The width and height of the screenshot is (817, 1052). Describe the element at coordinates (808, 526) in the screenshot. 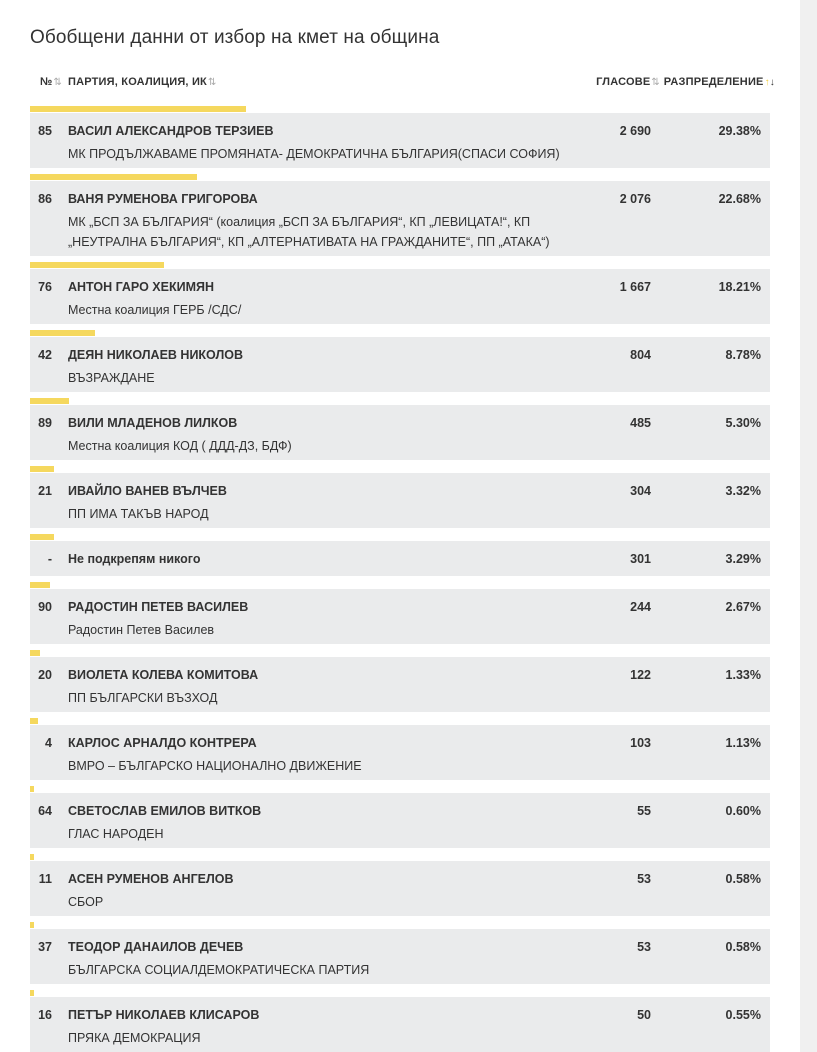

I see `scrollbar` at that location.